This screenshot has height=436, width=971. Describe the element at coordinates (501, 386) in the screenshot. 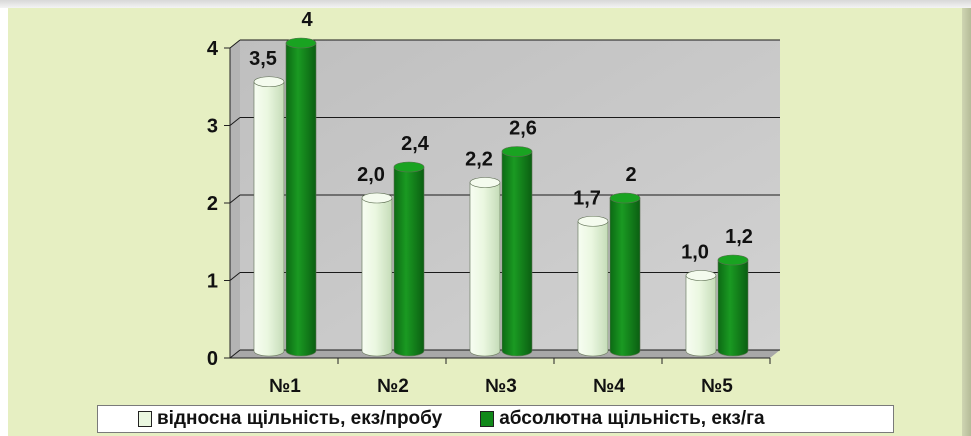

I see `category-label: №3` at that location.